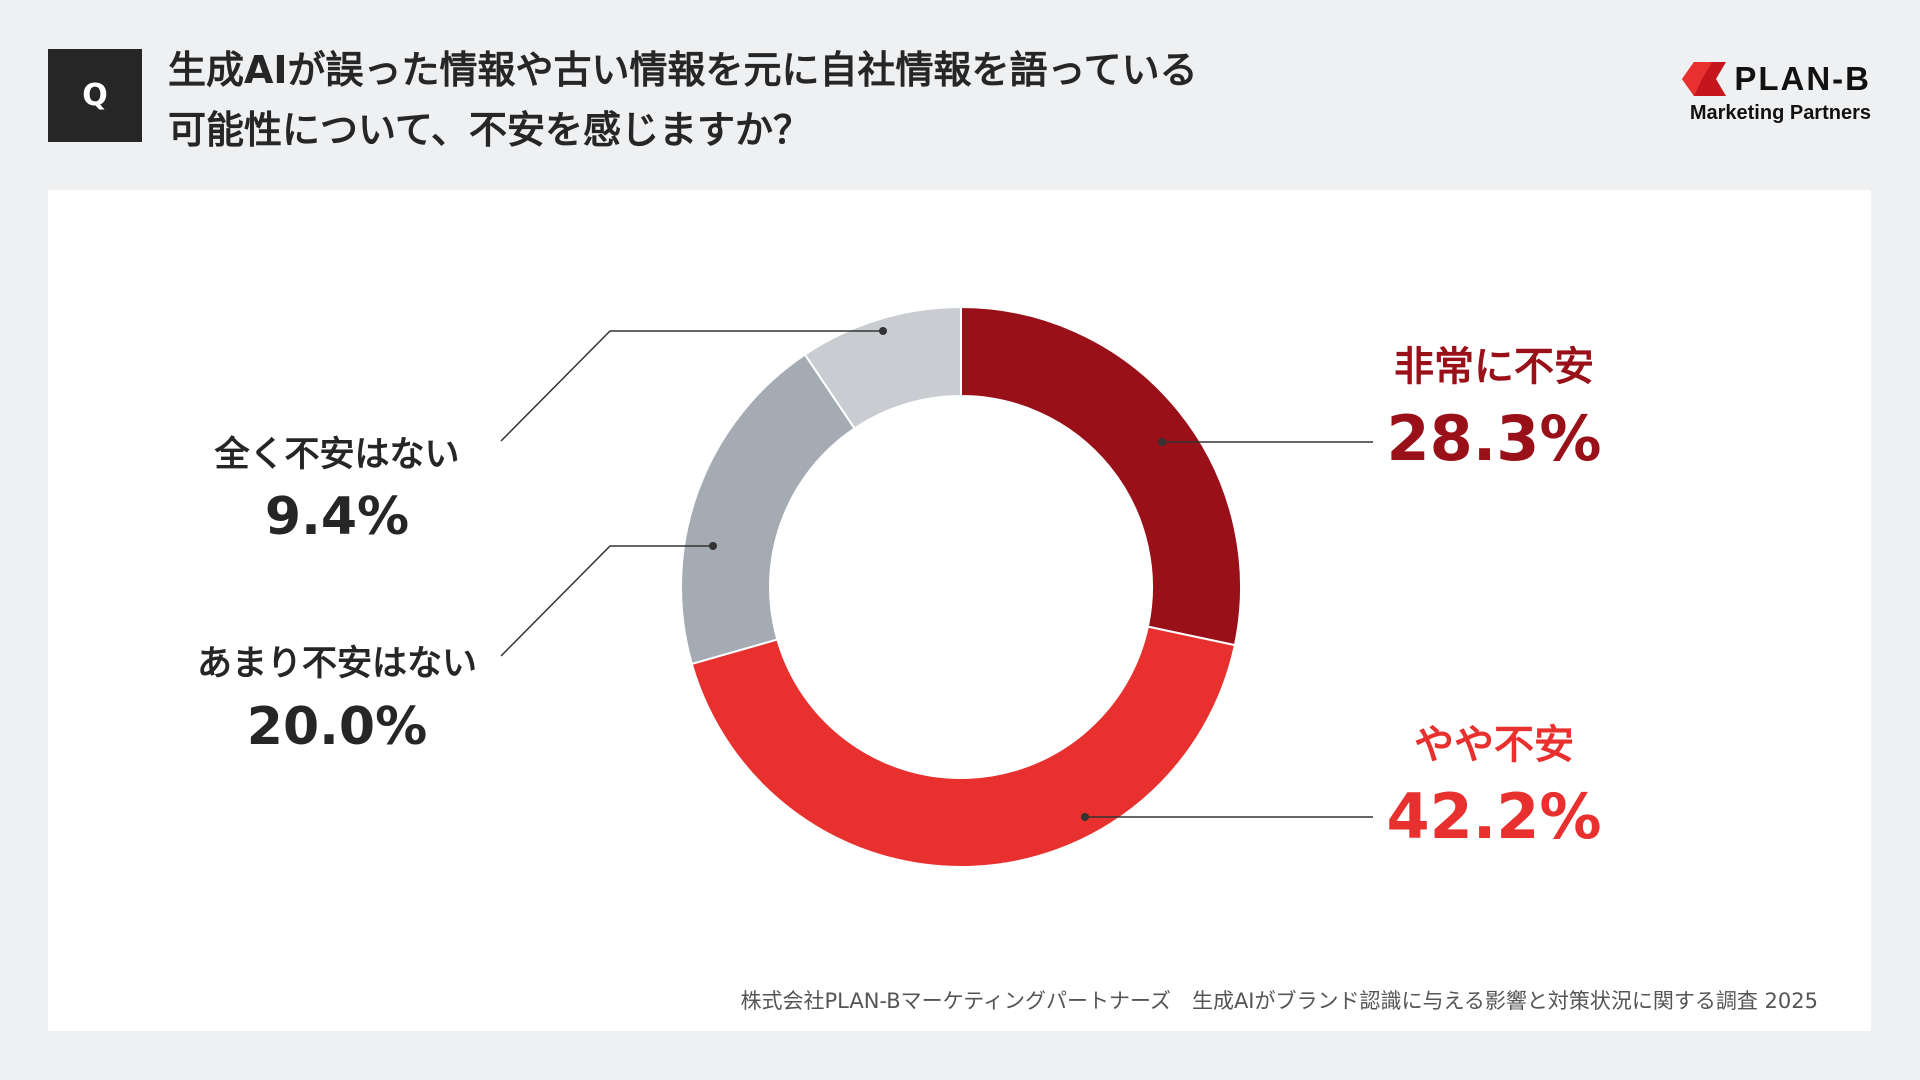 This screenshot has height=1080, width=1920. What do you see at coordinates (337, 727) in the screenshot?
I see `value-not-very-anxious: 20.0%` at bounding box center [337, 727].